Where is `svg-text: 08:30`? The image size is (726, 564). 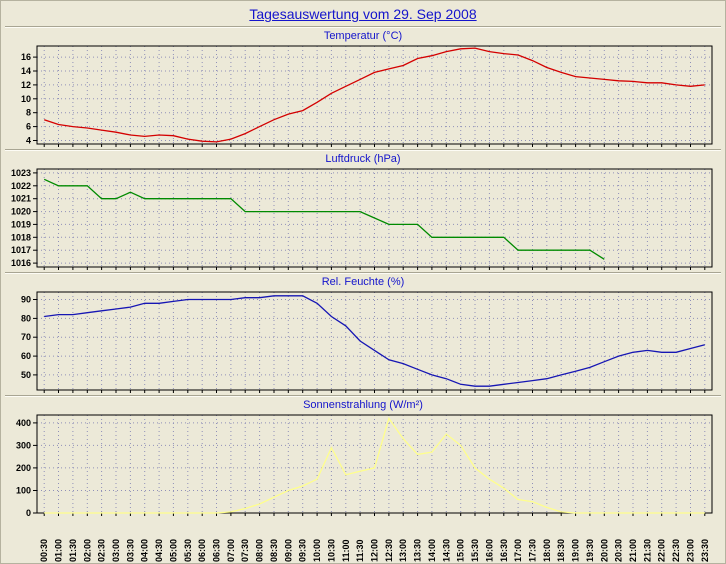
svg-text: 08:30 is located at coordinates (274, 550).